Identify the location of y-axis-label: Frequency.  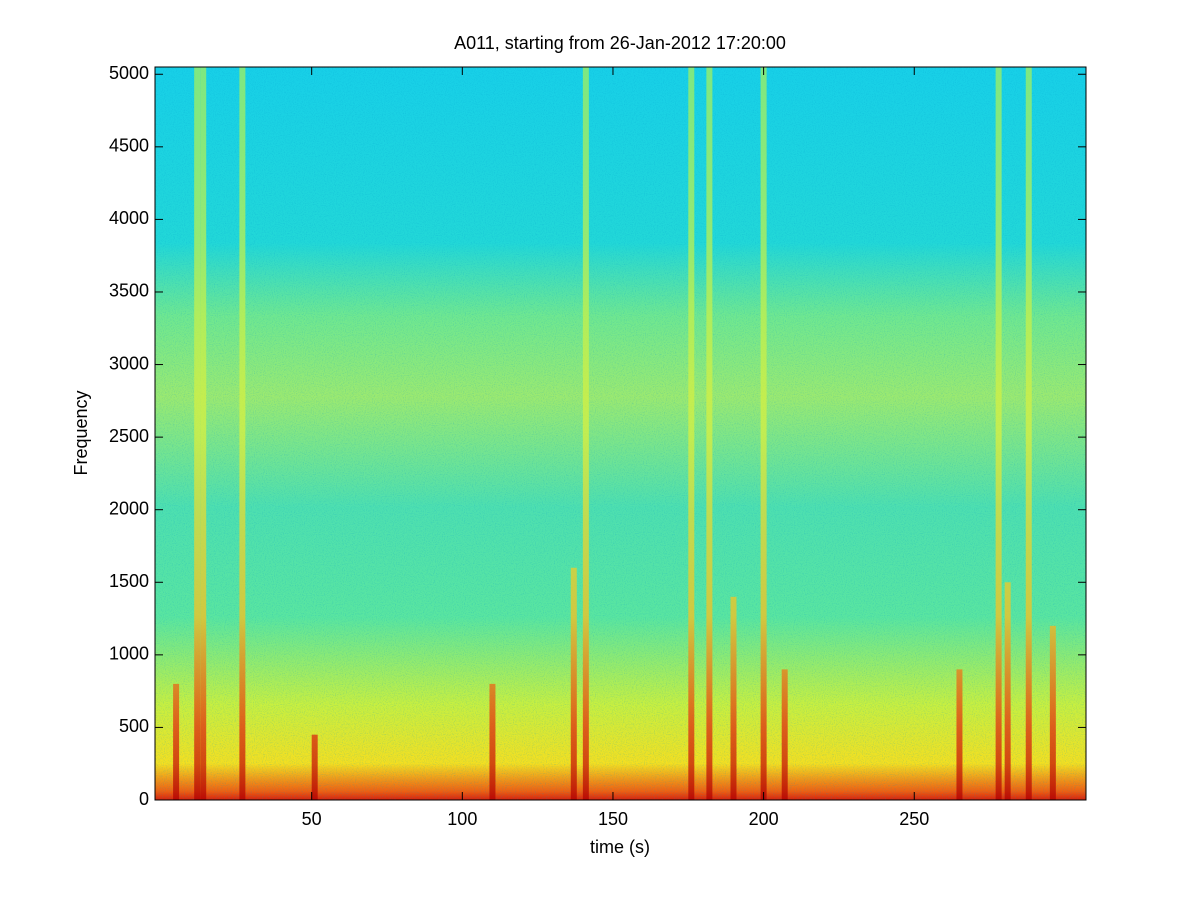
(81, 432).